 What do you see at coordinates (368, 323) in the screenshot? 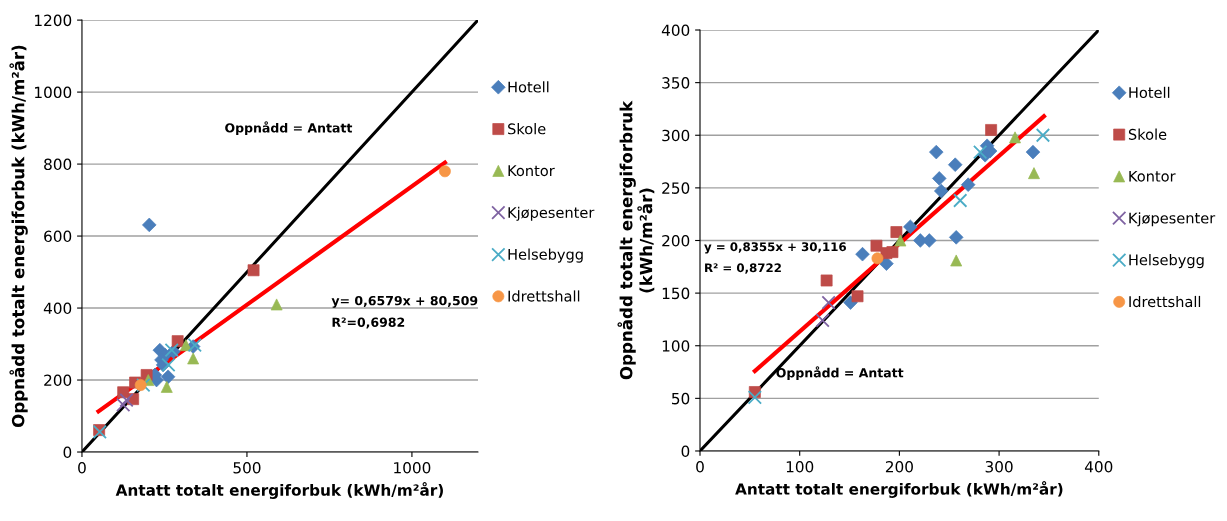
I see `annotation: R²=0,6982` at bounding box center [368, 323].